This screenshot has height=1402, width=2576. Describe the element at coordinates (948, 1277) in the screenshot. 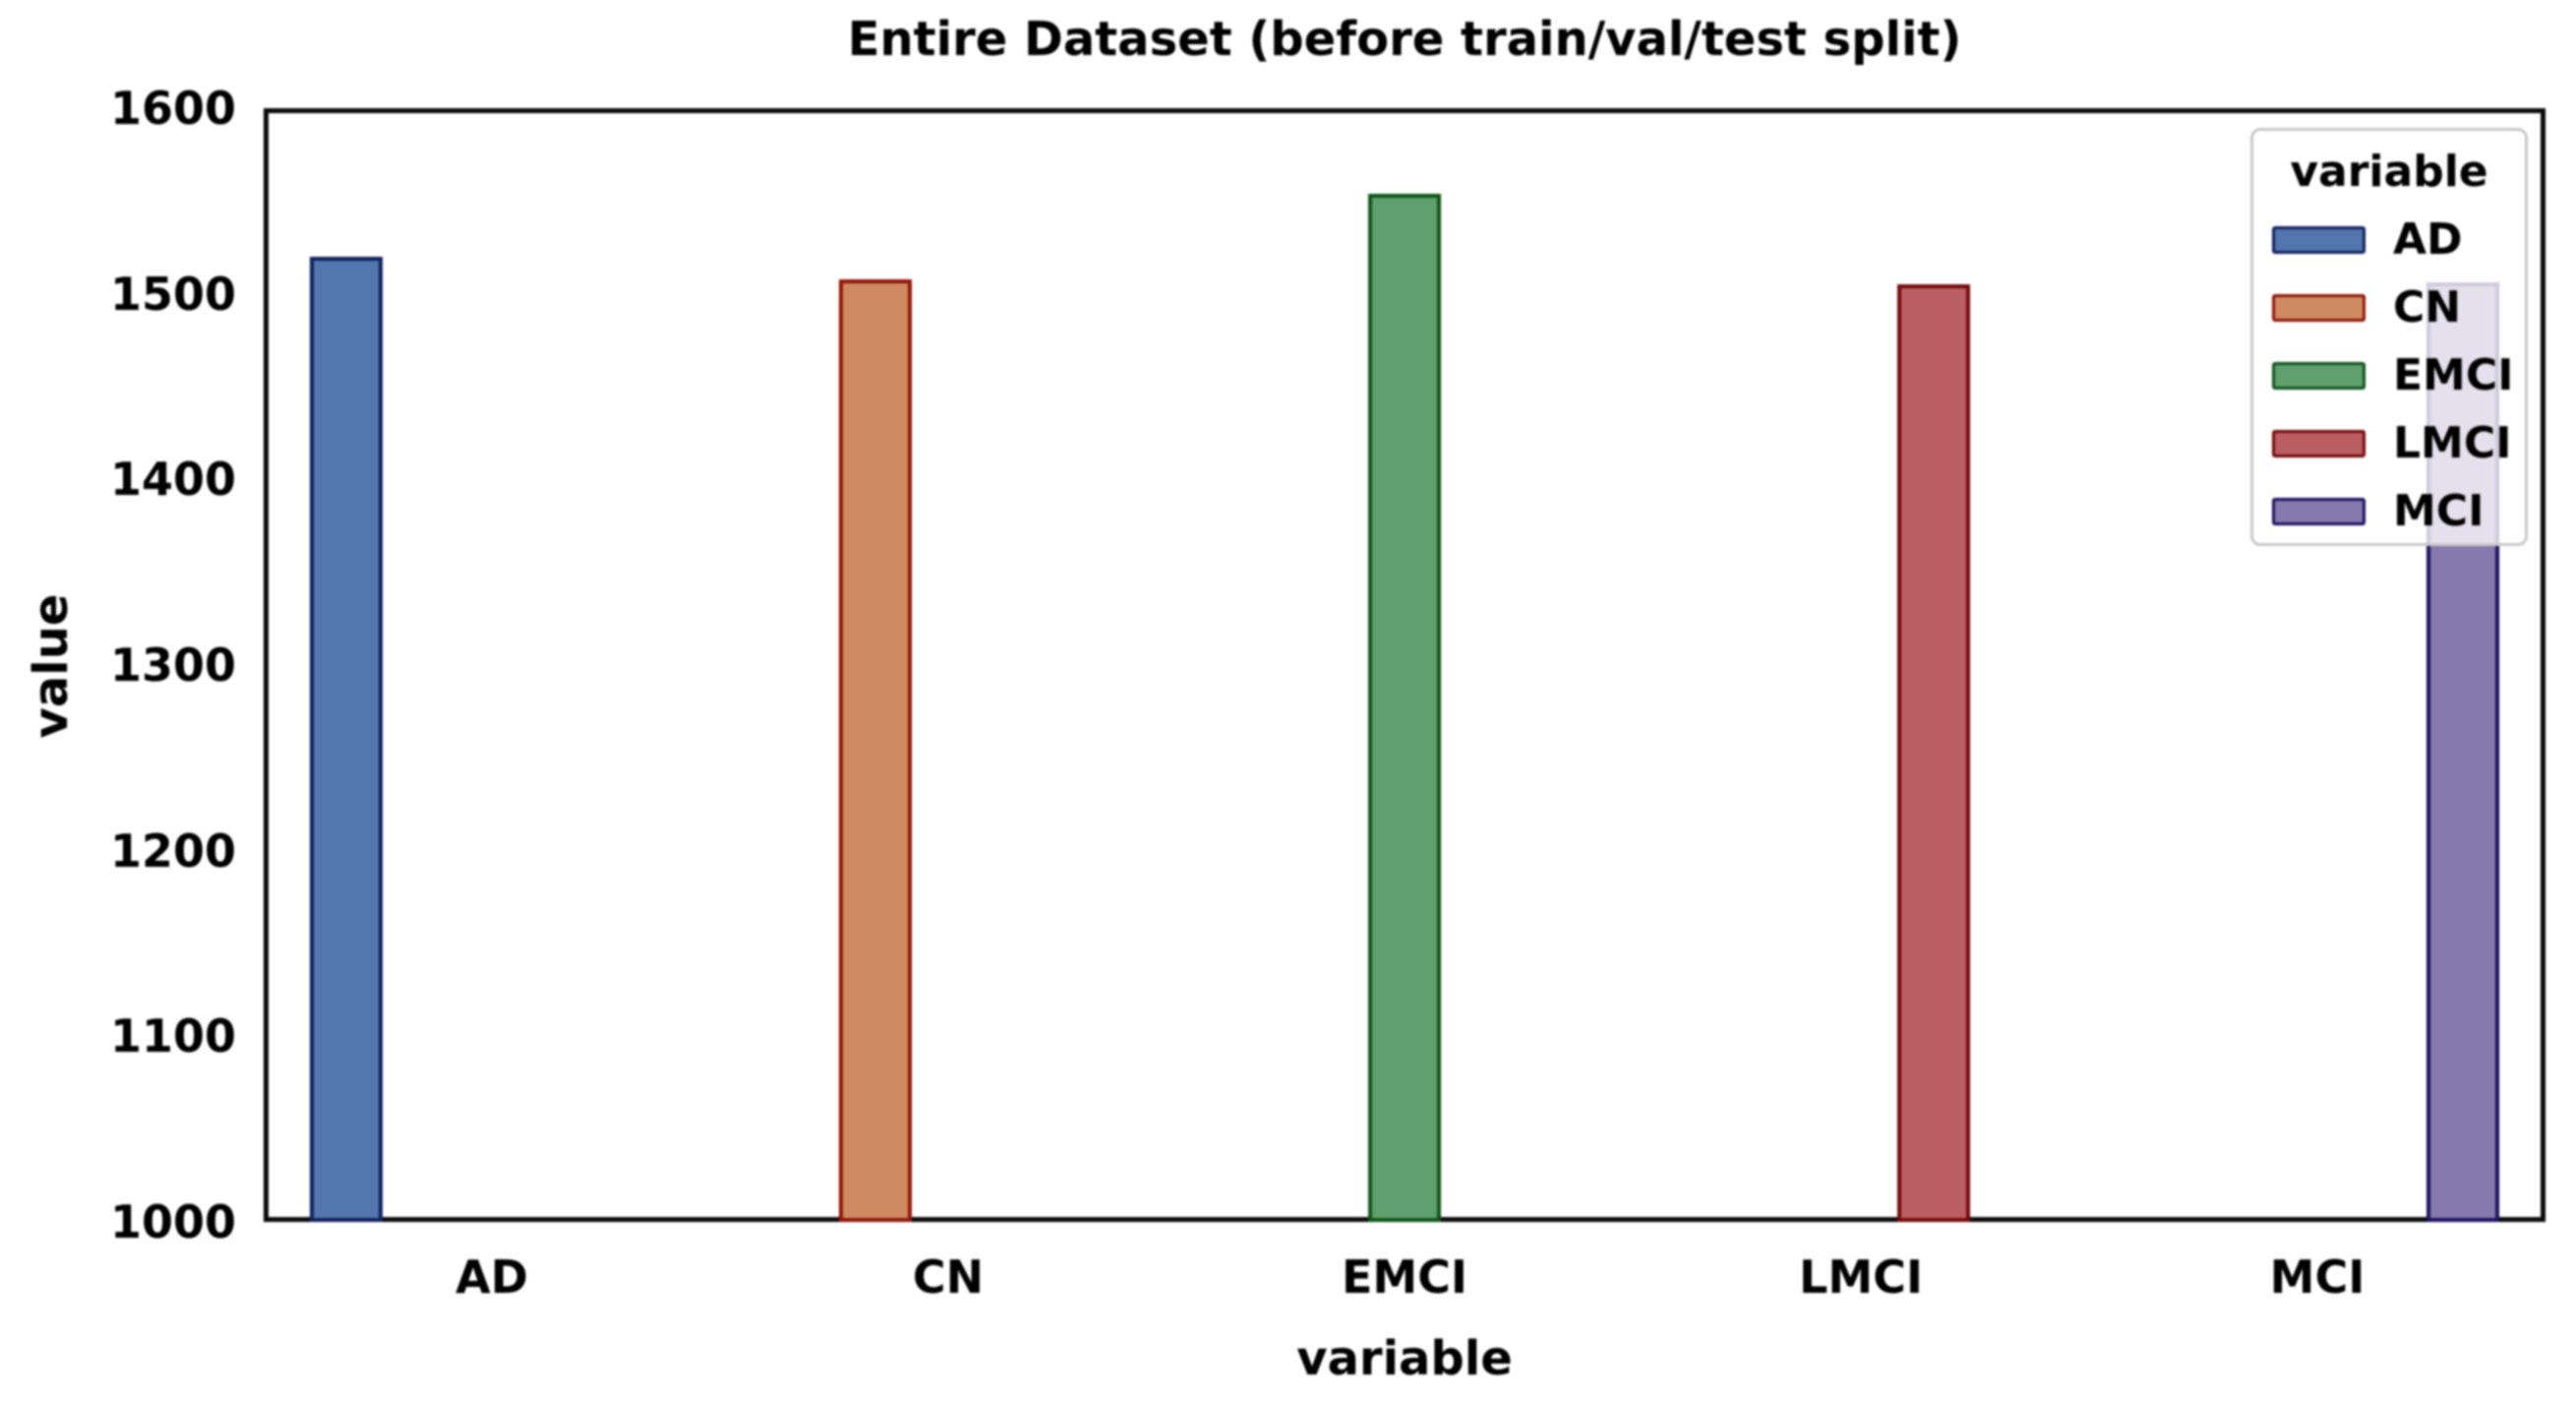

I see `x-tick-label: CN` at that location.